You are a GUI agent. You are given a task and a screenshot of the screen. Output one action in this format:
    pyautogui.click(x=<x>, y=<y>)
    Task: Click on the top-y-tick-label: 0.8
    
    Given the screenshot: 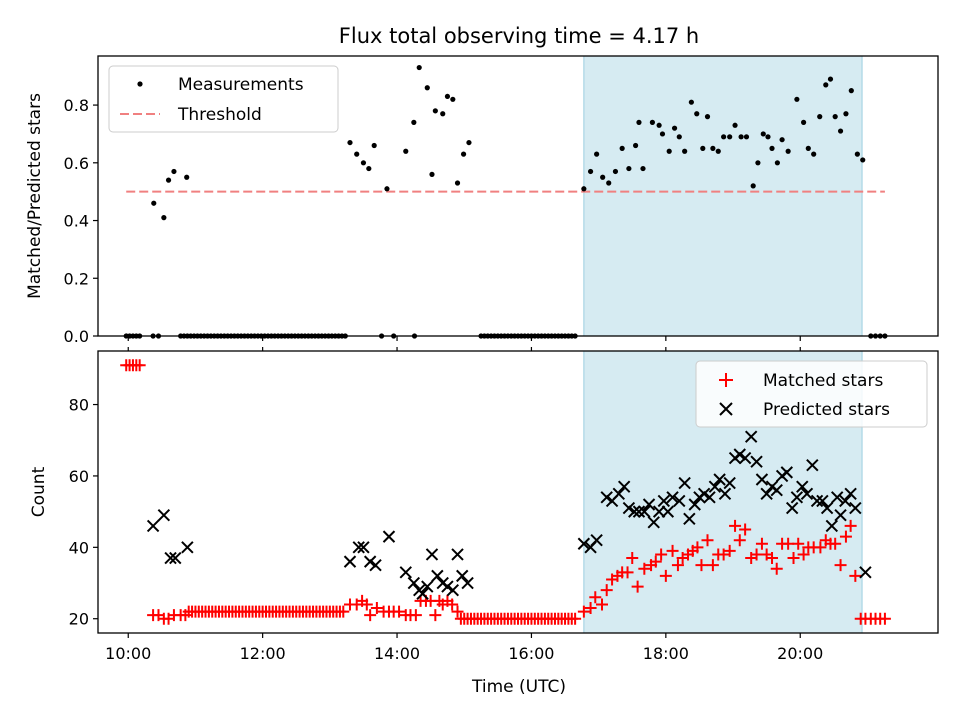 What is the action you would take?
    pyautogui.click(x=76, y=105)
    